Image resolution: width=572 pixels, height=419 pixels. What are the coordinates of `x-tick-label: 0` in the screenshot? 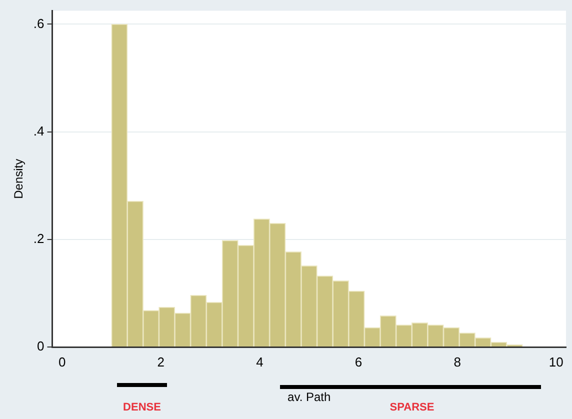 It's located at (62, 362).